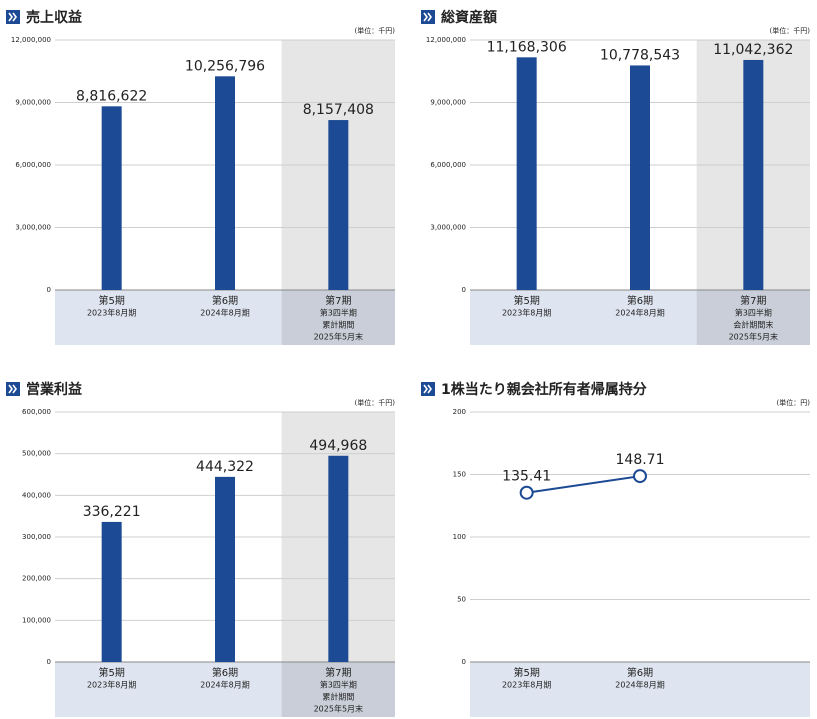 The image size is (817, 719). I want to click on value-label: 10,256,796, so click(225, 66).